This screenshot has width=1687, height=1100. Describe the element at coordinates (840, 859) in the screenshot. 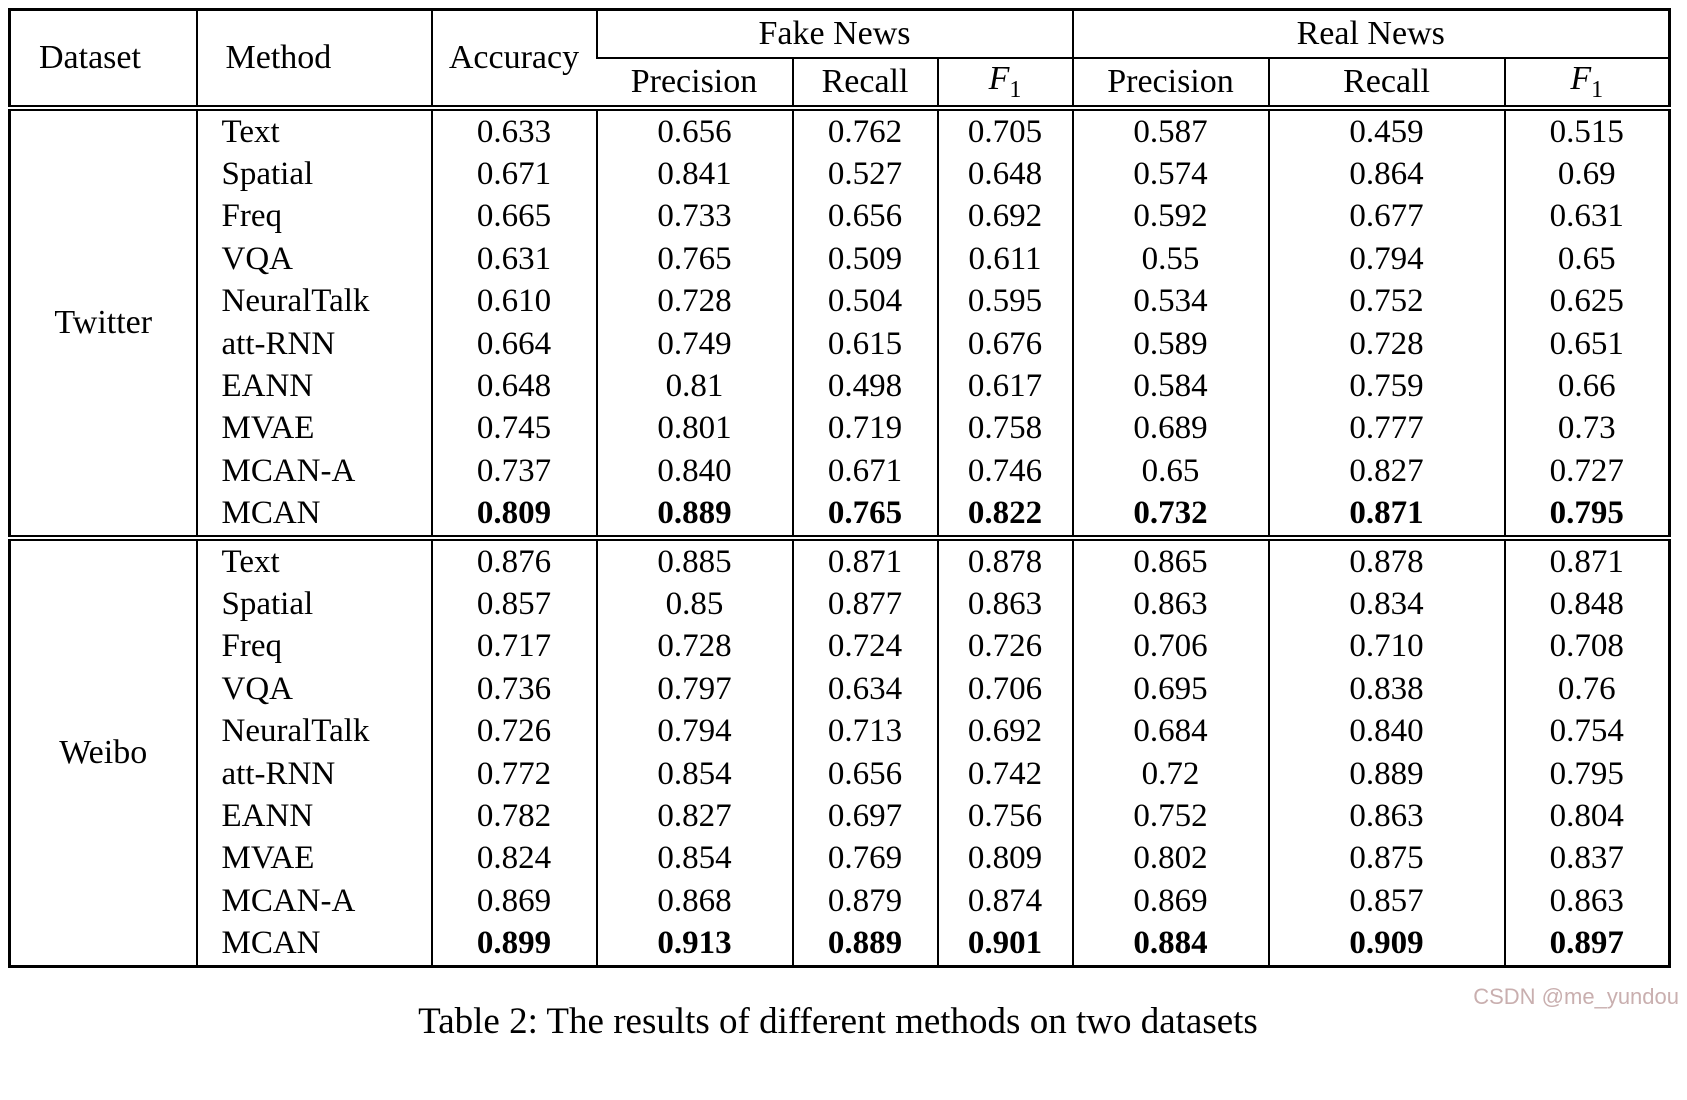

I see `table-row: MVAE 0.824 0.854 0.769 0.809 0.802 0.875 0.837` at that location.